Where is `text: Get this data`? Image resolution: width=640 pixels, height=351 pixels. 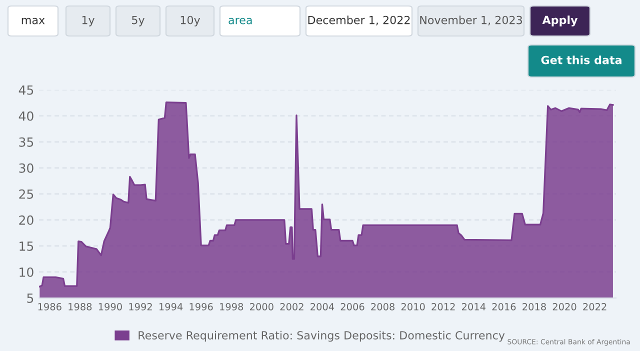
text: Get this data is located at coordinates (581, 60).